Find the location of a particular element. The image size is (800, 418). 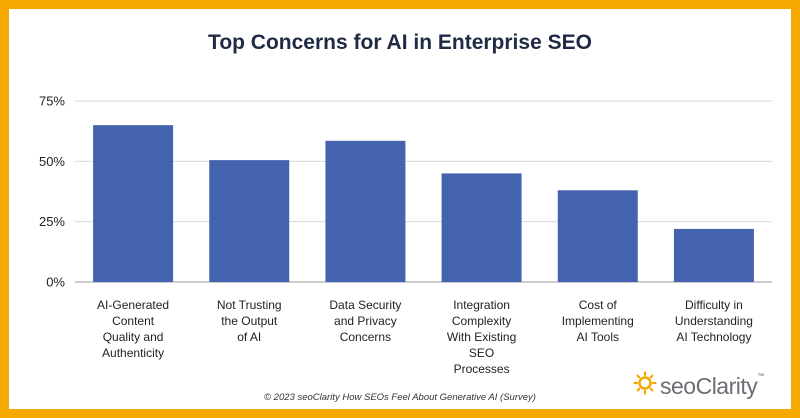

x-tick-label-line: Concerns is located at coordinates (365, 337).